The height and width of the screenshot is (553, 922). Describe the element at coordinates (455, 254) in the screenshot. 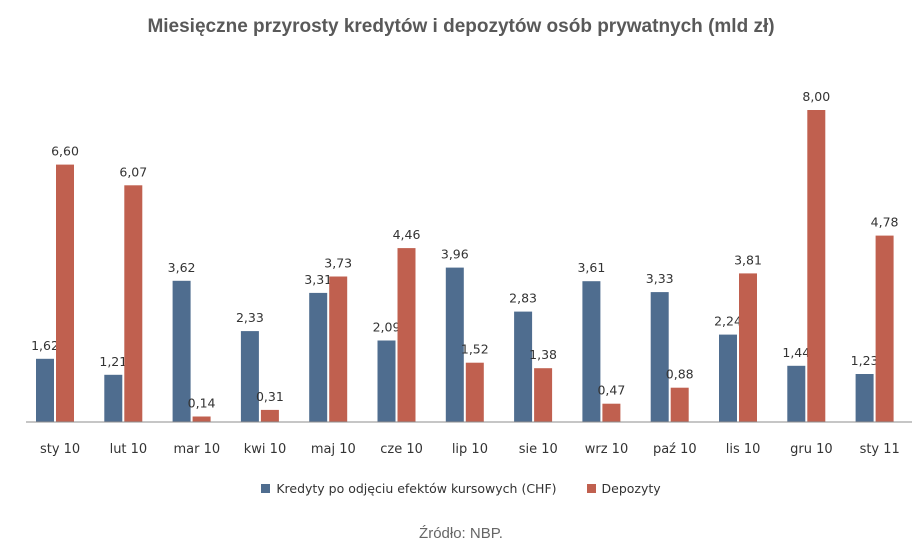

I see `data-label-kredyty-6: 3,96` at that location.